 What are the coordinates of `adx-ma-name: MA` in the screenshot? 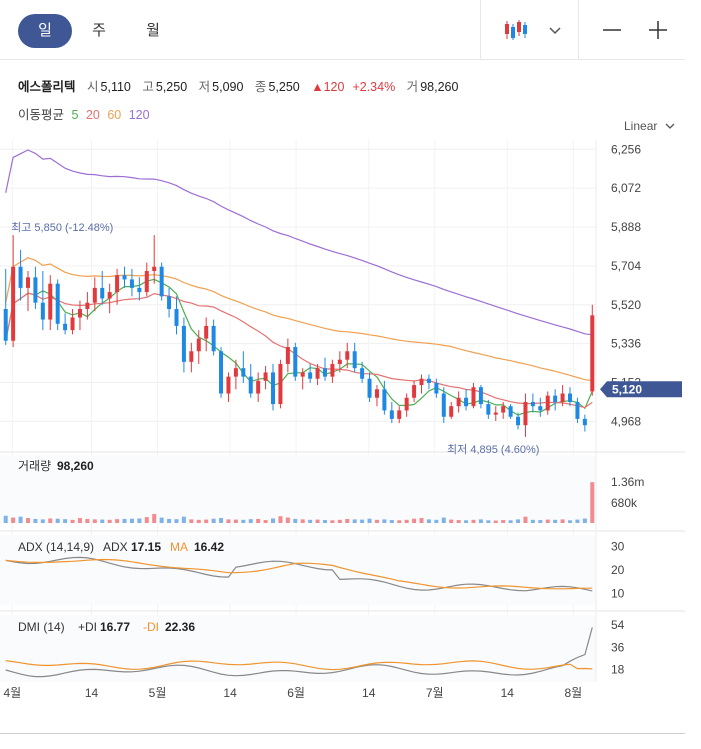 It's located at (179, 547).